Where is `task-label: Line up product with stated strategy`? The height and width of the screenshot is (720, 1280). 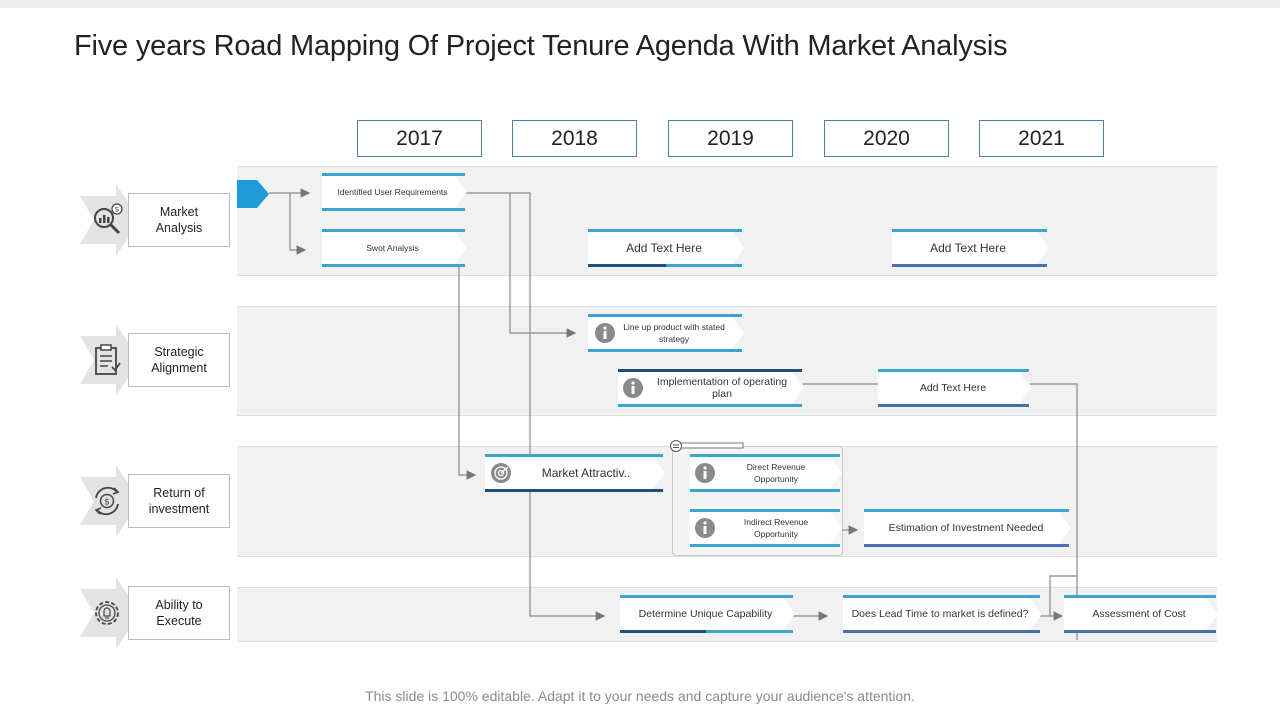 task-label: Line up product with stated strategy is located at coordinates (674, 333).